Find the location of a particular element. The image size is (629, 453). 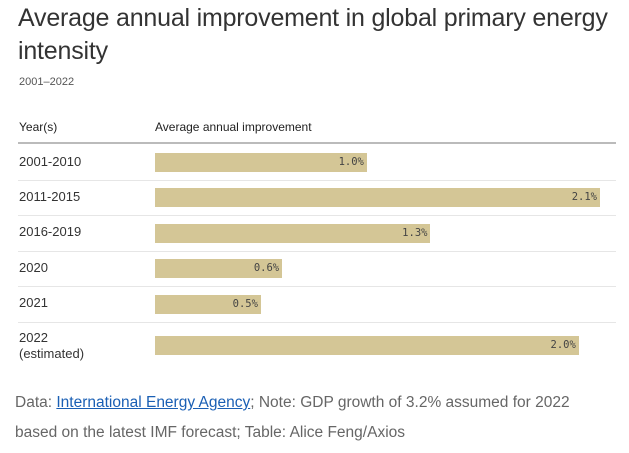

row-label: 2020 is located at coordinates (33, 268).